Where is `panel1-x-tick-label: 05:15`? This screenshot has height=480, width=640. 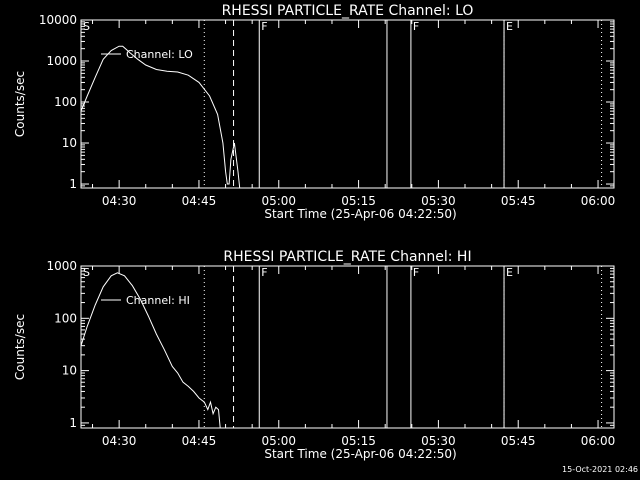
panel1-x-tick-label: 05:15 is located at coordinates (358, 201).